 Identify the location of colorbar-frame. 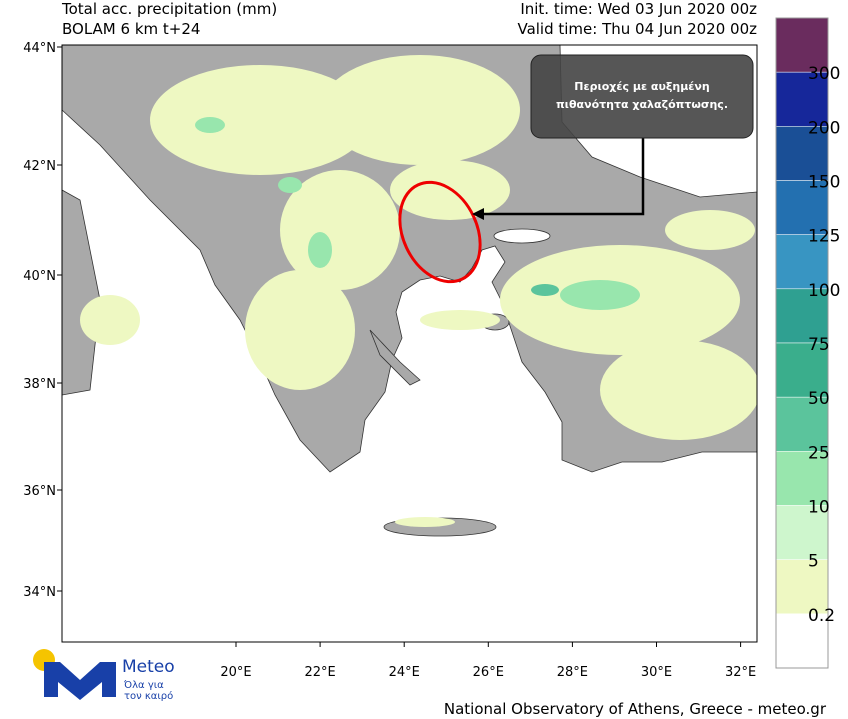
(802, 343).